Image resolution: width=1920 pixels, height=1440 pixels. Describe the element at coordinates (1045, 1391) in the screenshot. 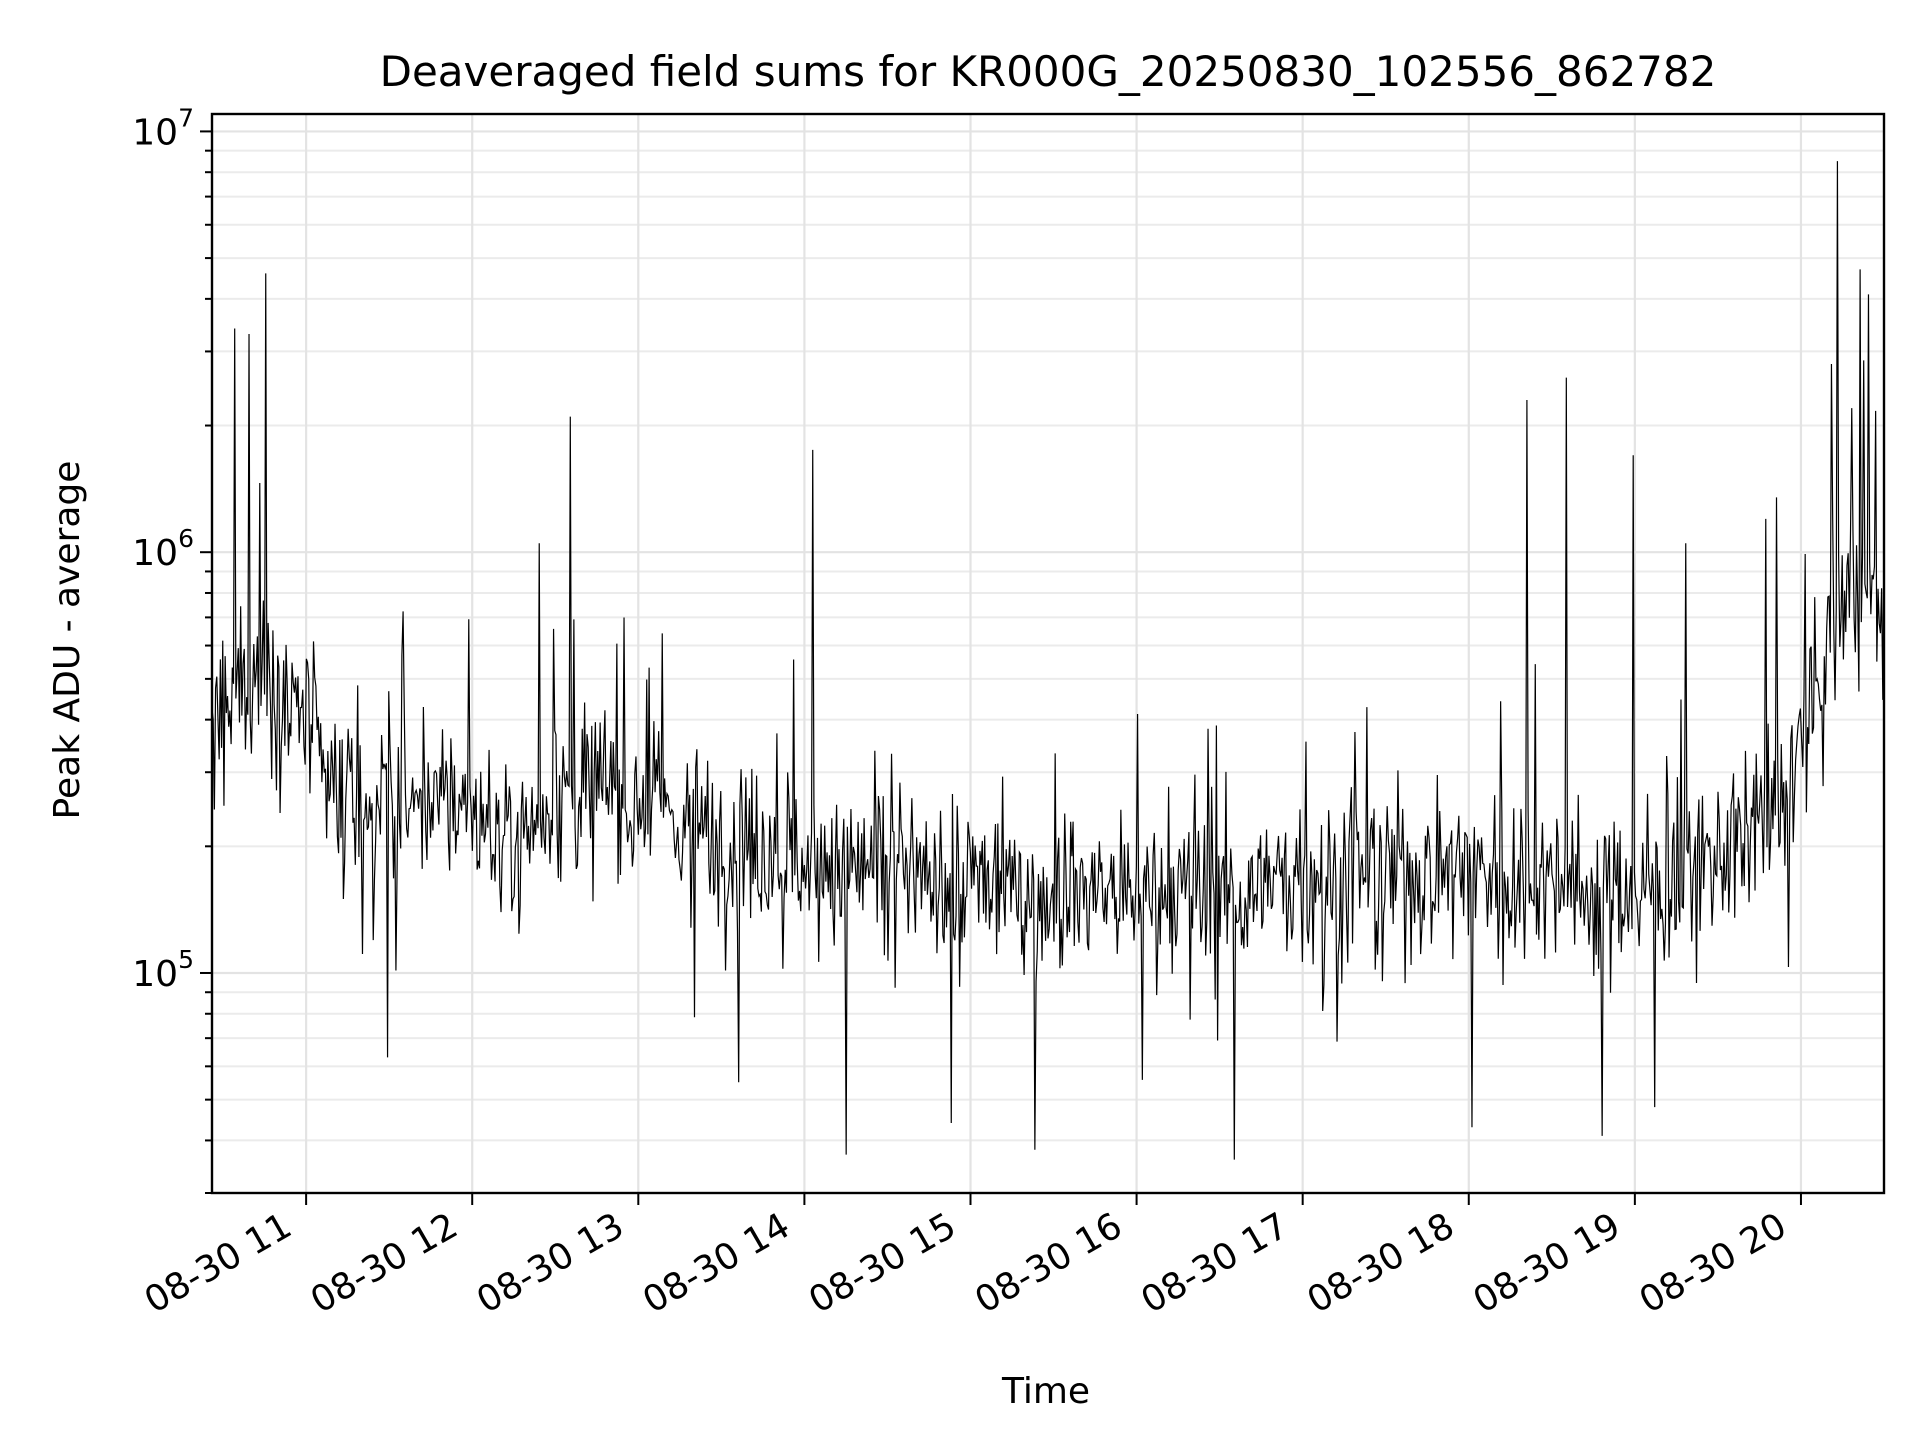

I see `x-axis-label: Time` at that location.